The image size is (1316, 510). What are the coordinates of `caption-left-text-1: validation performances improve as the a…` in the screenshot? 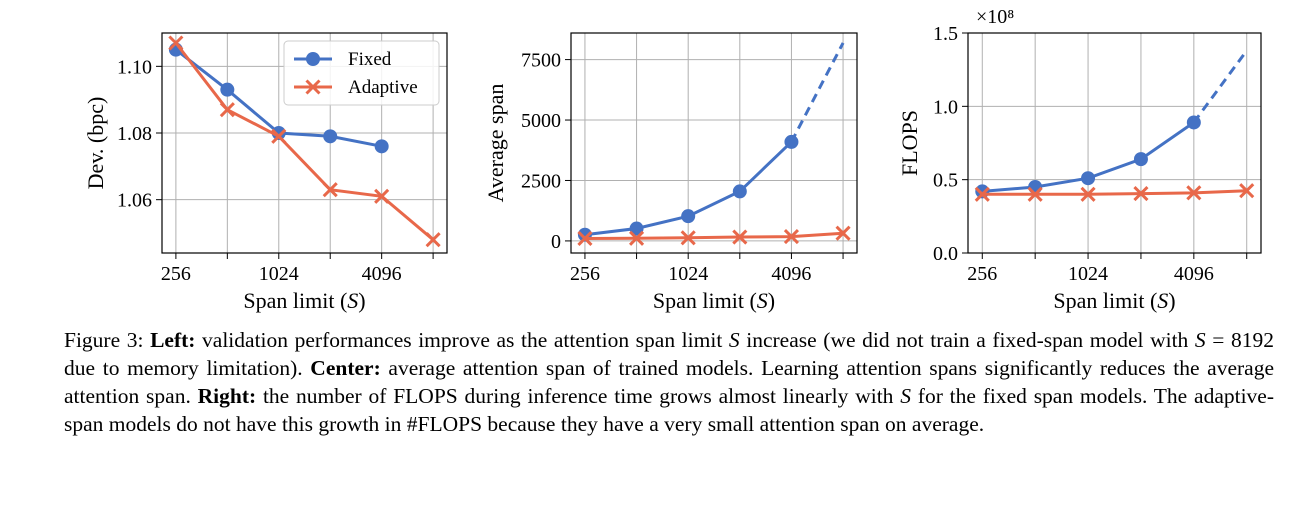 It's located at (462, 340).